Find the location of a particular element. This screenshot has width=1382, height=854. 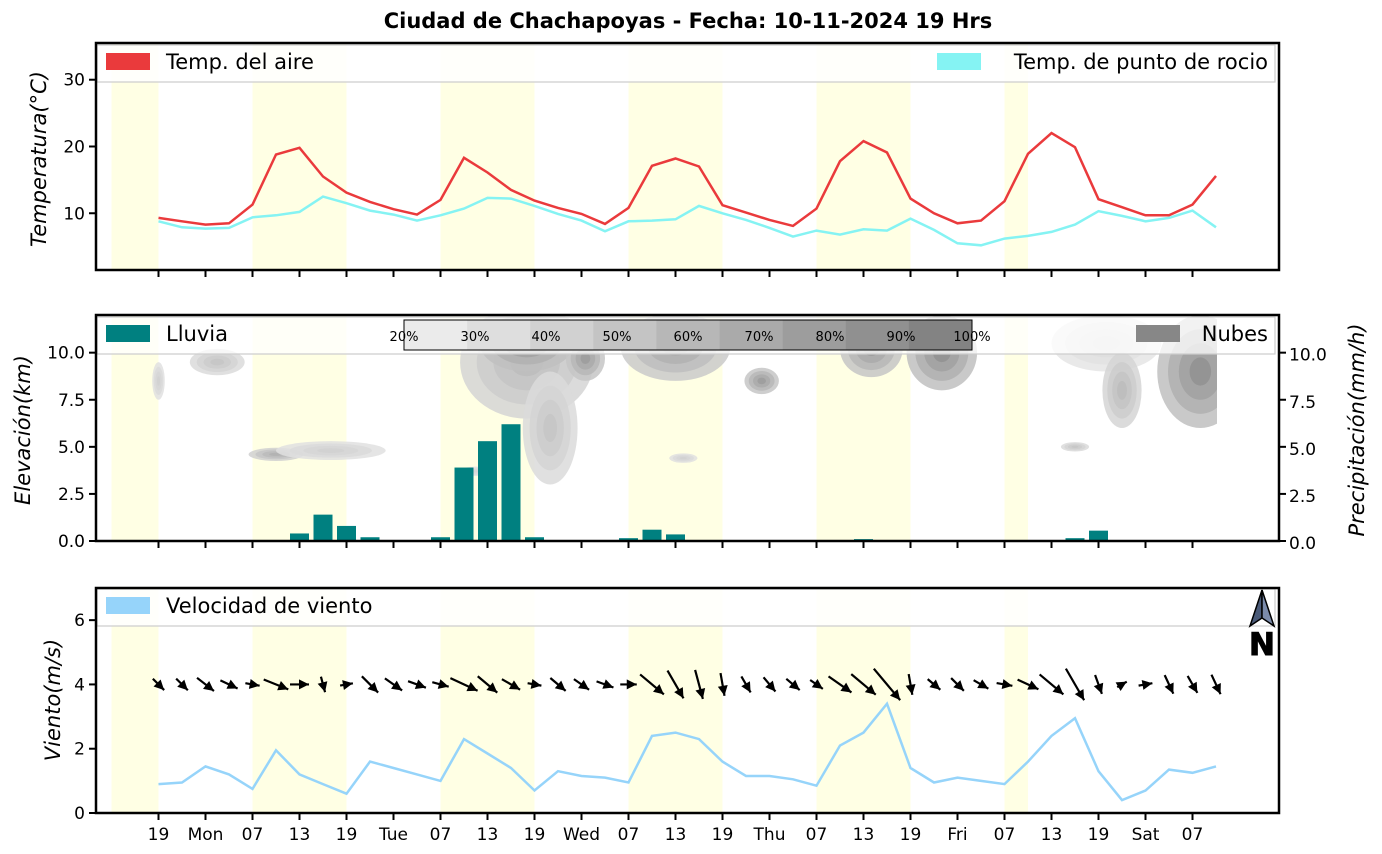

y-tick-label: 7.5 is located at coordinates (71, 401).